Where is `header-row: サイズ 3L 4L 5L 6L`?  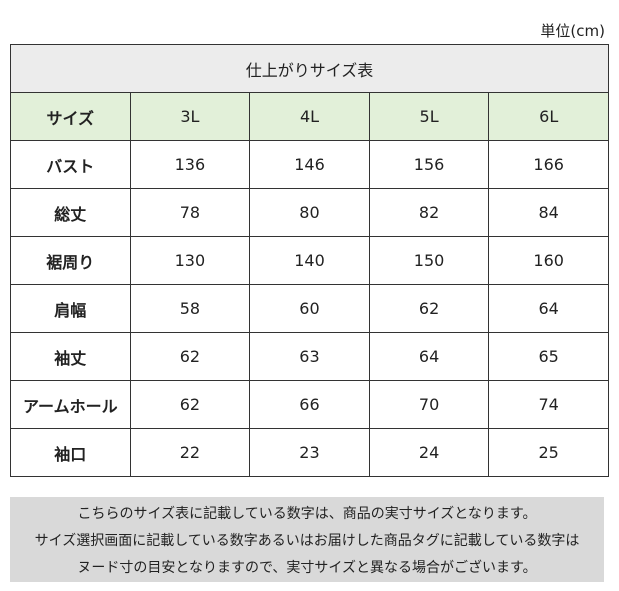 header-row: サイズ 3L 4L 5L 6L is located at coordinates (309, 116).